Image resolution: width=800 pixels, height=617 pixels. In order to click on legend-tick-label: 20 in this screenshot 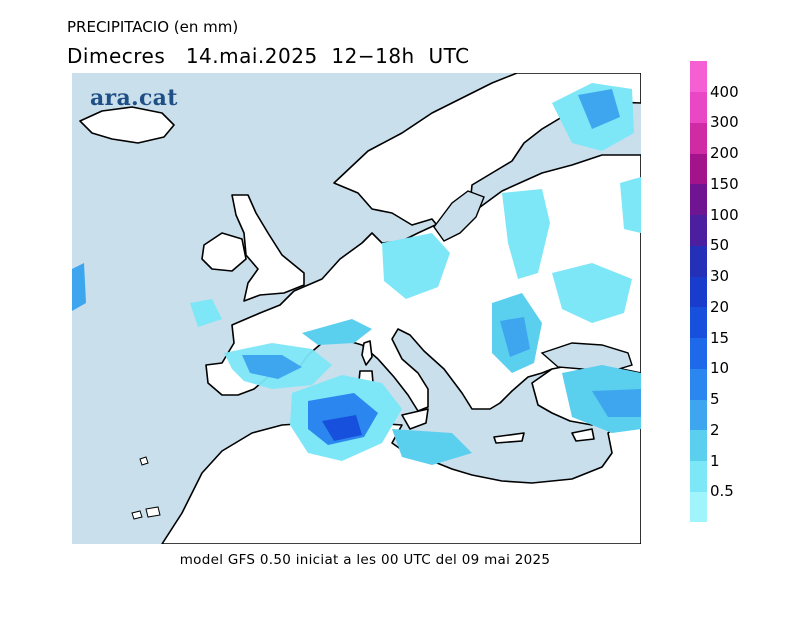, I will do `click(720, 306)`.